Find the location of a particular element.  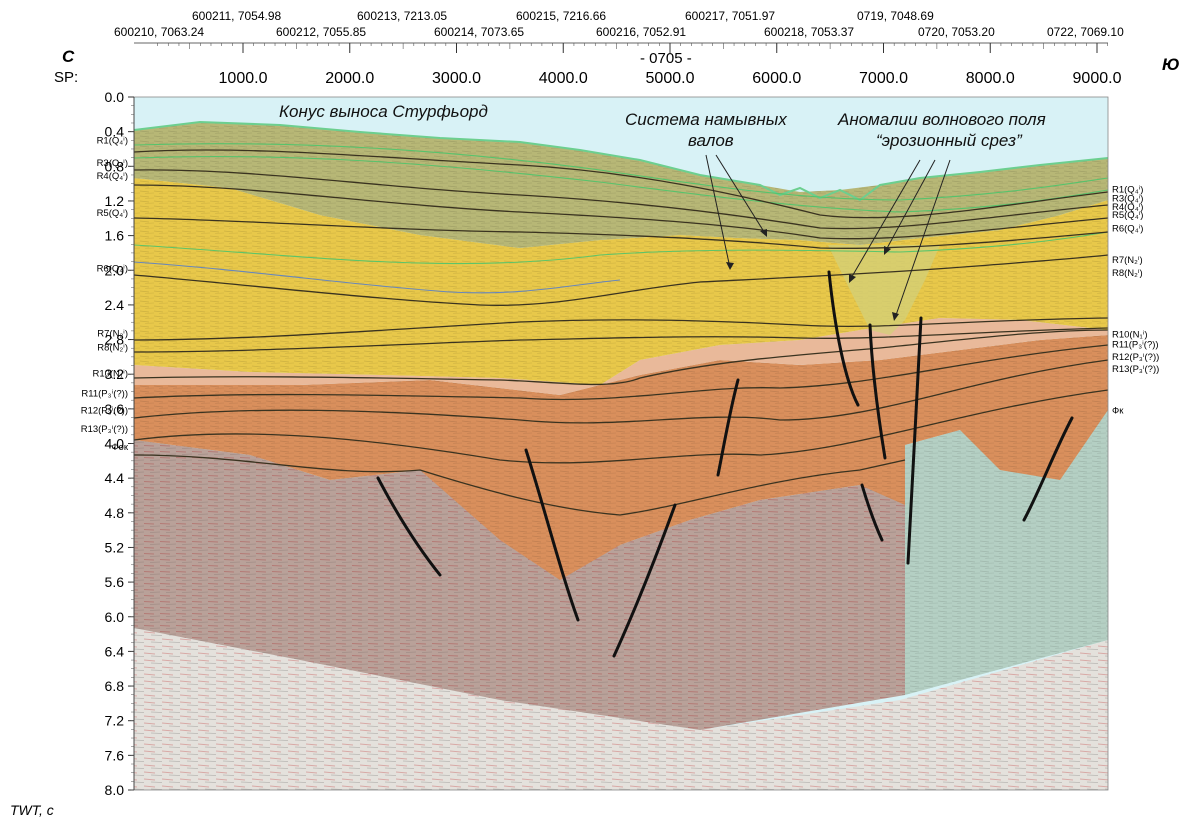

twt-tick-label: 6.8 is located at coordinates (115, 686).